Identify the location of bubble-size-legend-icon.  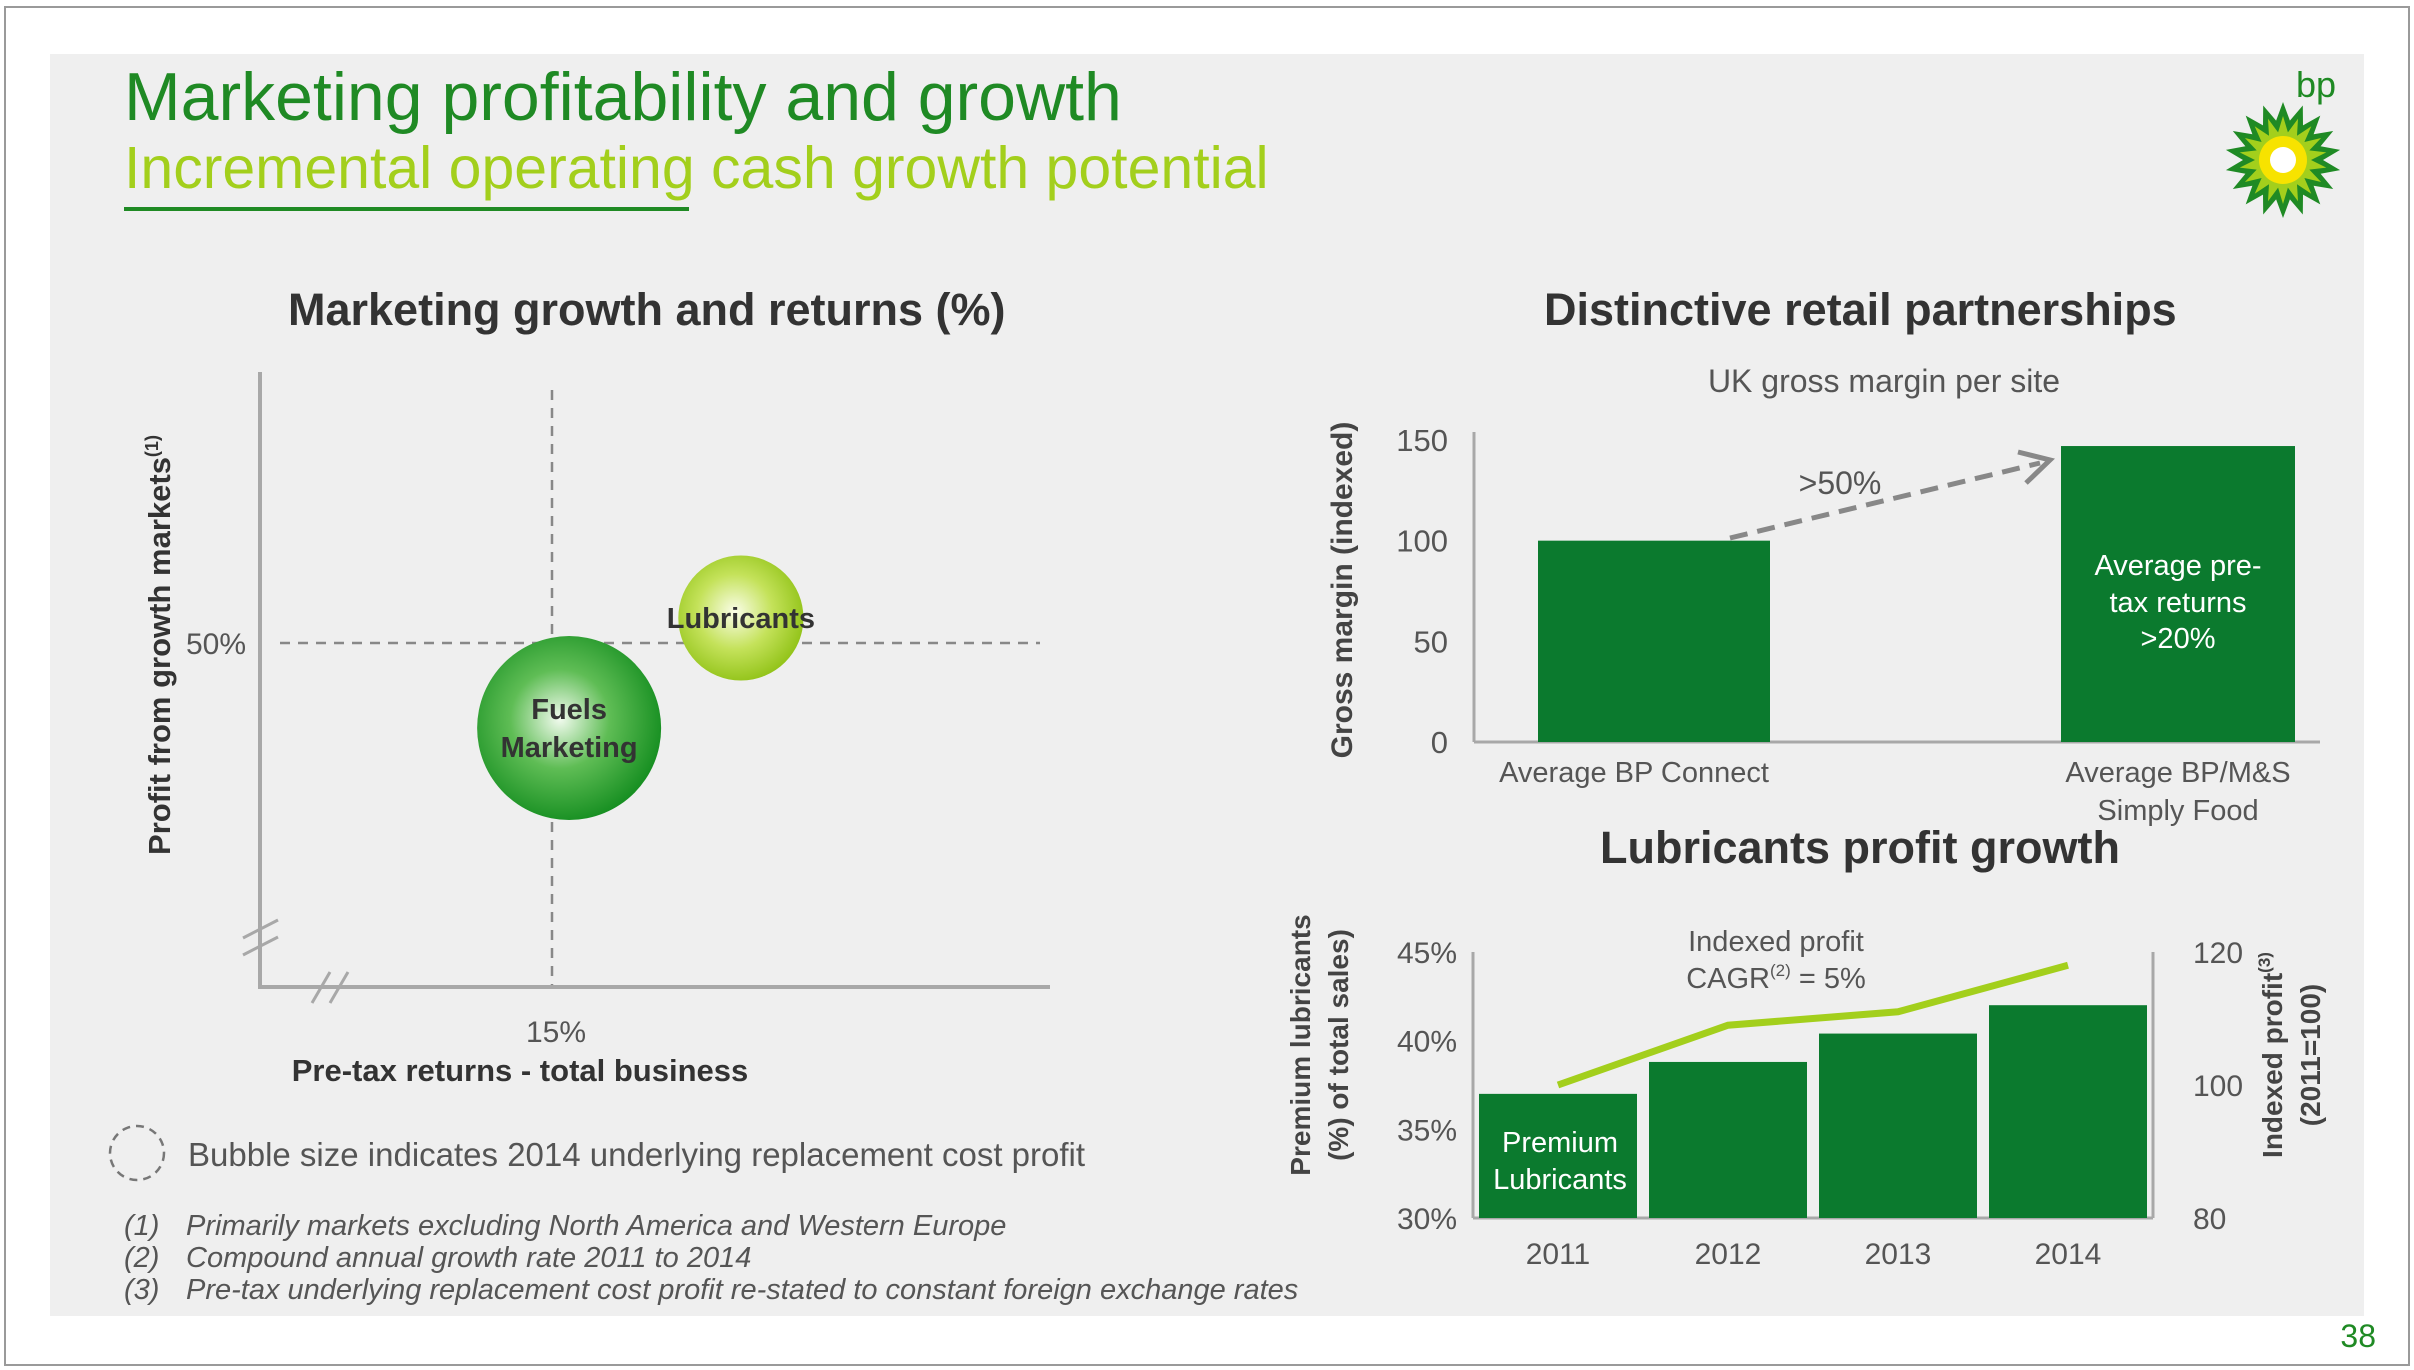
(137, 1153).